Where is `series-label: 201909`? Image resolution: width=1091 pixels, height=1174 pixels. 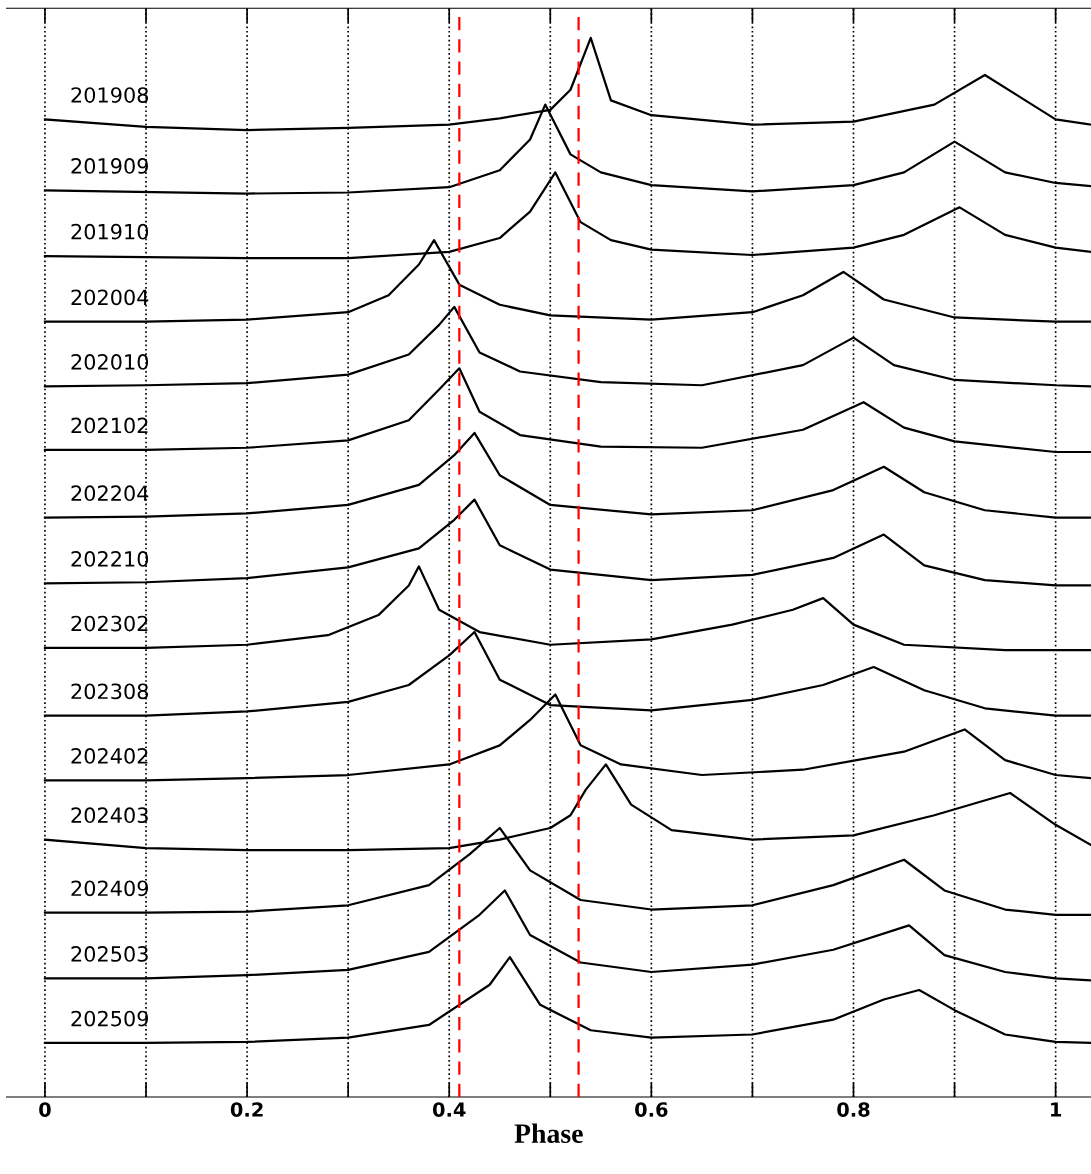
series-label: 201909 is located at coordinates (110, 166).